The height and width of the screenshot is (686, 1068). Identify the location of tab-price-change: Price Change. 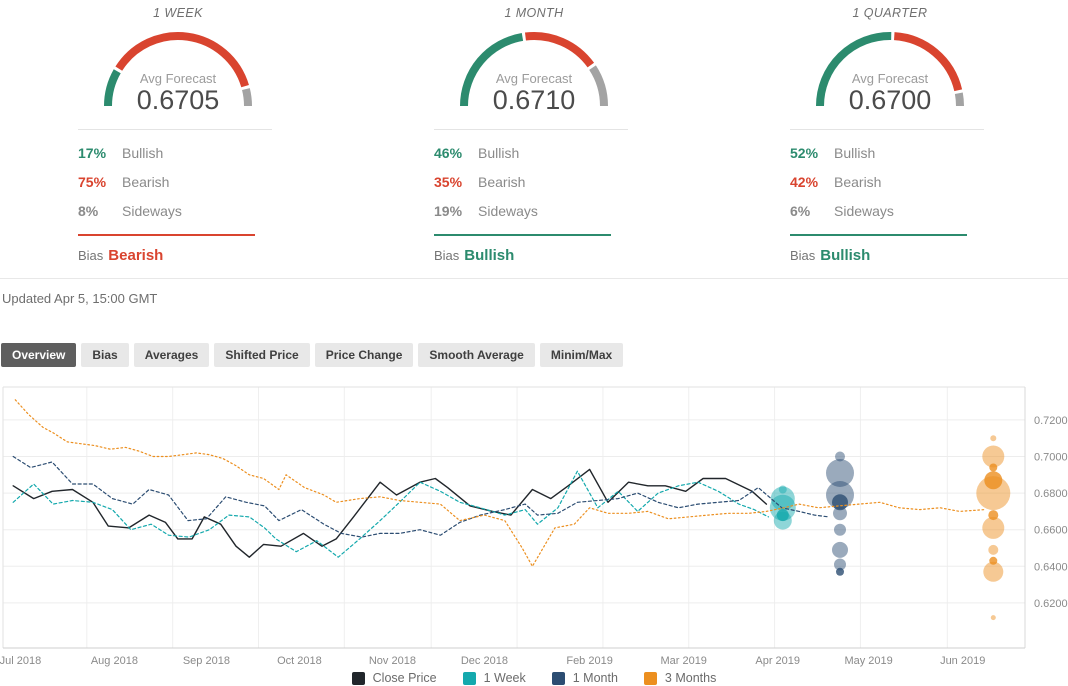
(364, 355).